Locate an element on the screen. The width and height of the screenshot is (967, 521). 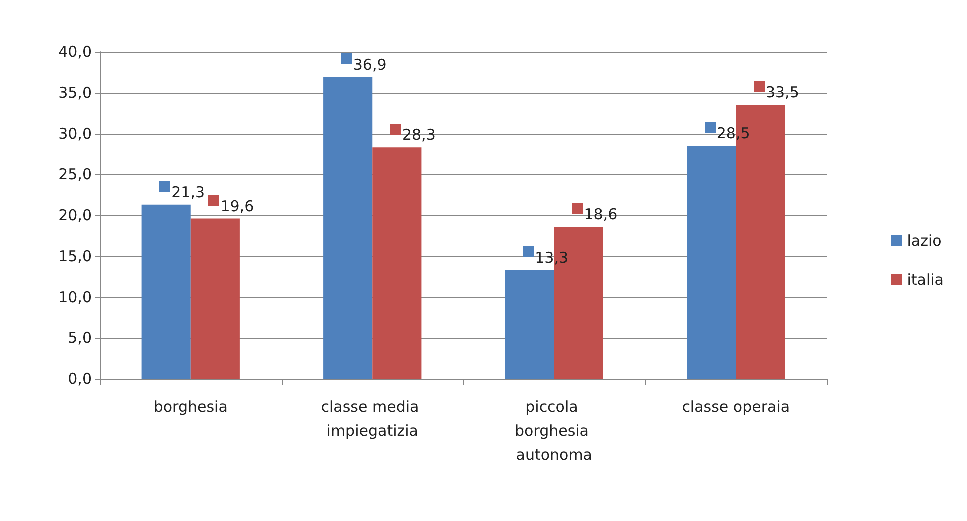
x-tick-label: classe operaia is located at coordinates (736, 407).